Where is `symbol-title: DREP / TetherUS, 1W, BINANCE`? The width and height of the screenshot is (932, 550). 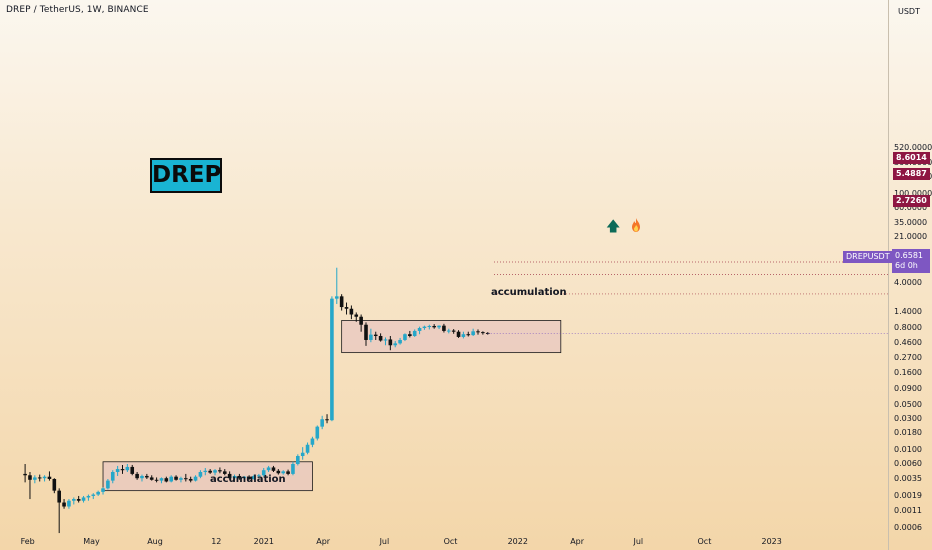
symbol-title: DREP / TetherUS, 1W, BINANCE is located at coordinates (77, 10).